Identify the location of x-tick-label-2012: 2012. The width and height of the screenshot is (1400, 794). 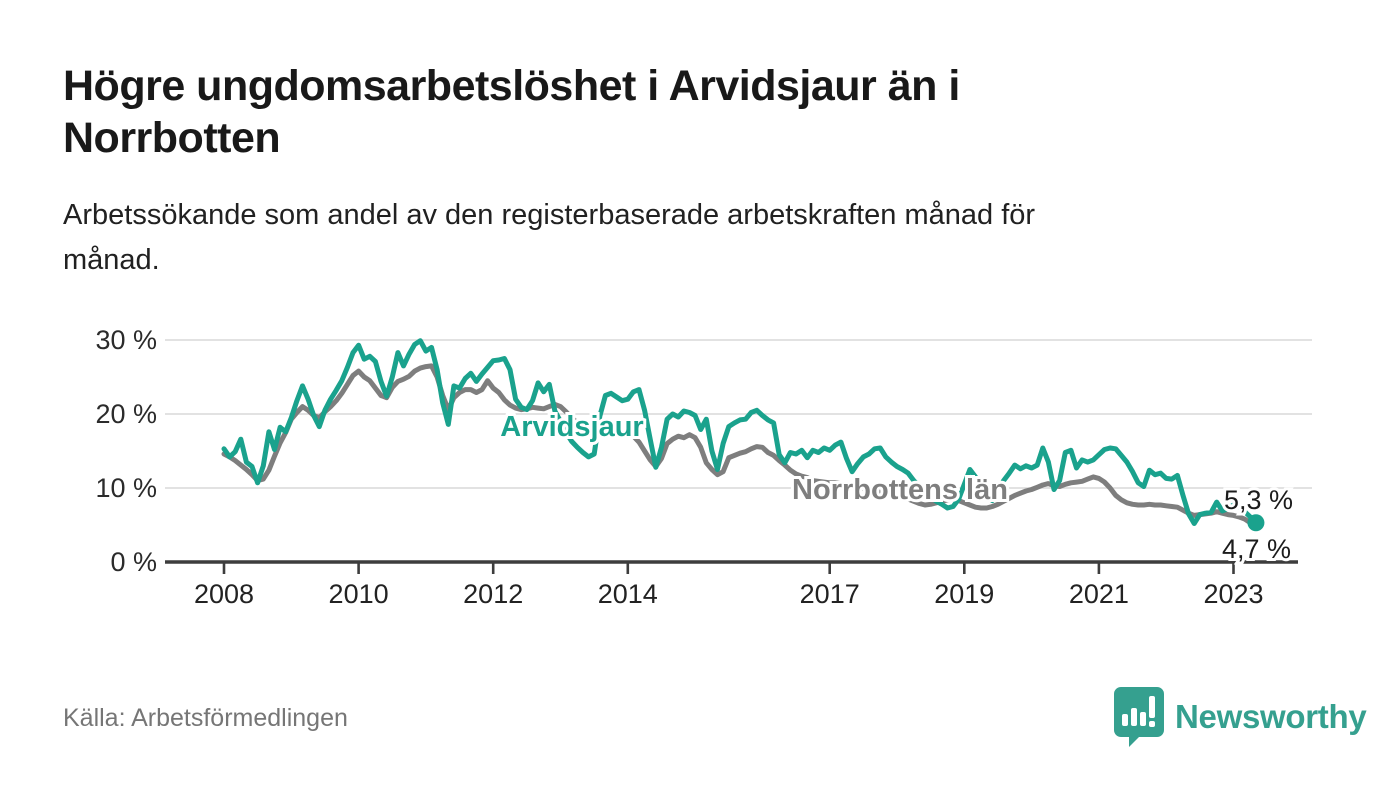
(493, 594).